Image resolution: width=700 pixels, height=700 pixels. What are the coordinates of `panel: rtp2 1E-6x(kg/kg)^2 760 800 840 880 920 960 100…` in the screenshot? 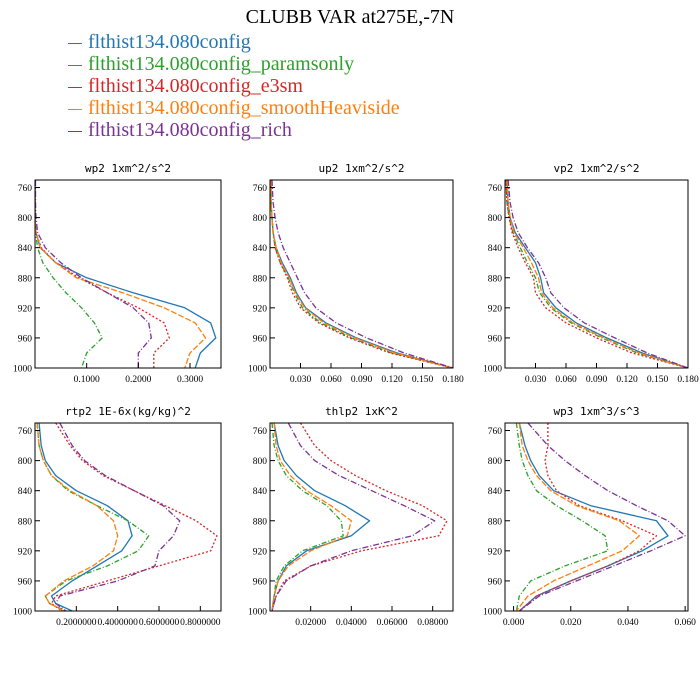 It's located at (117, 516).